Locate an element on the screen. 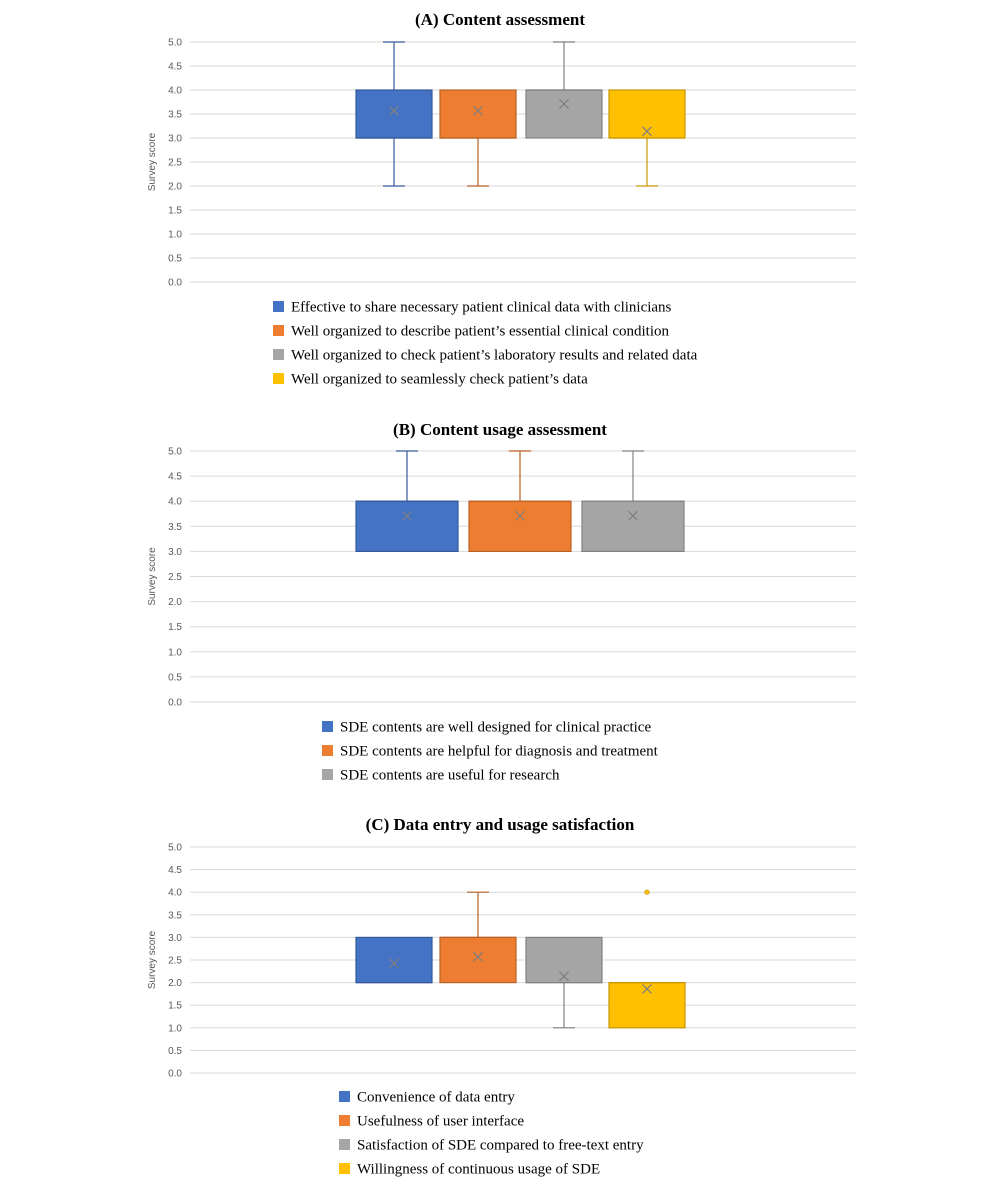  legend-label: Convenience of data entry is located at coordinates (436, 1098).